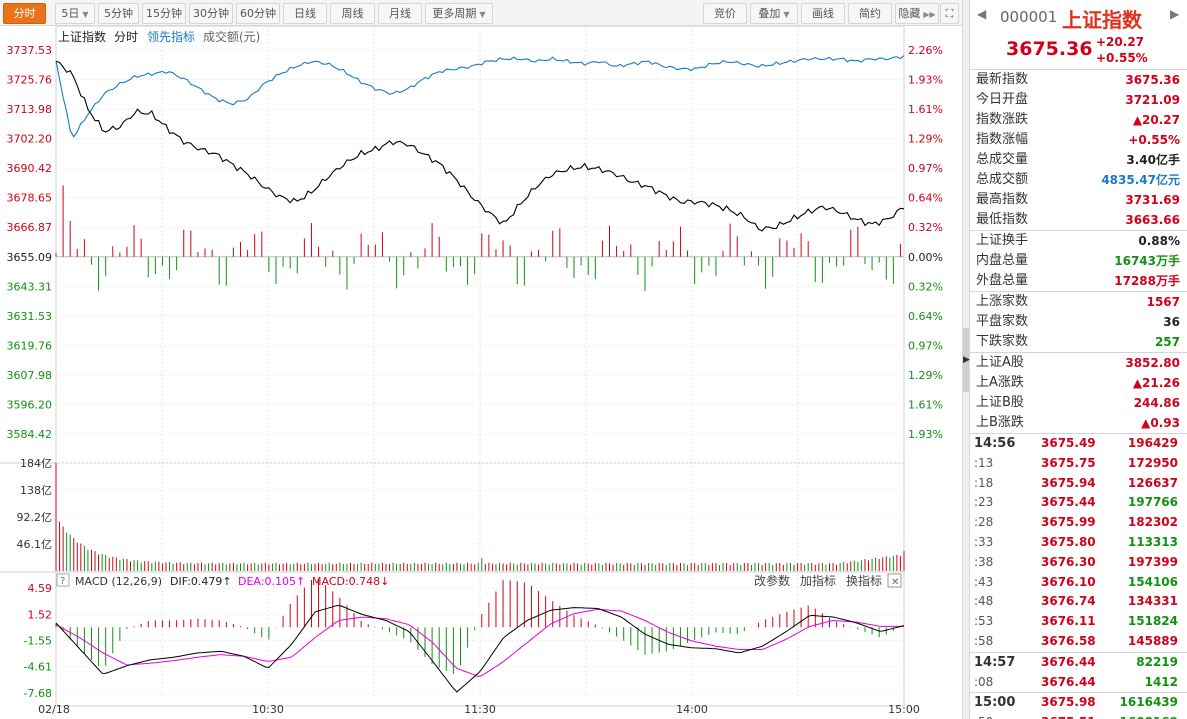 The image size is (1187, 719). What do you see at coordinates (1152, 80) in the screenshot?
I see `stat-value: 3675.36` at bounding box center [1152, 80].